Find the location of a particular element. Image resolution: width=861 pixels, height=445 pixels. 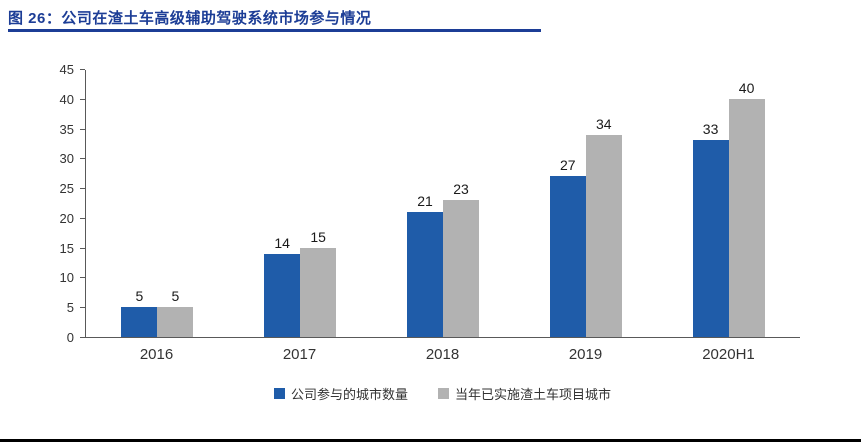

y-axis-tick-marks is located at coordinates (82, 203).